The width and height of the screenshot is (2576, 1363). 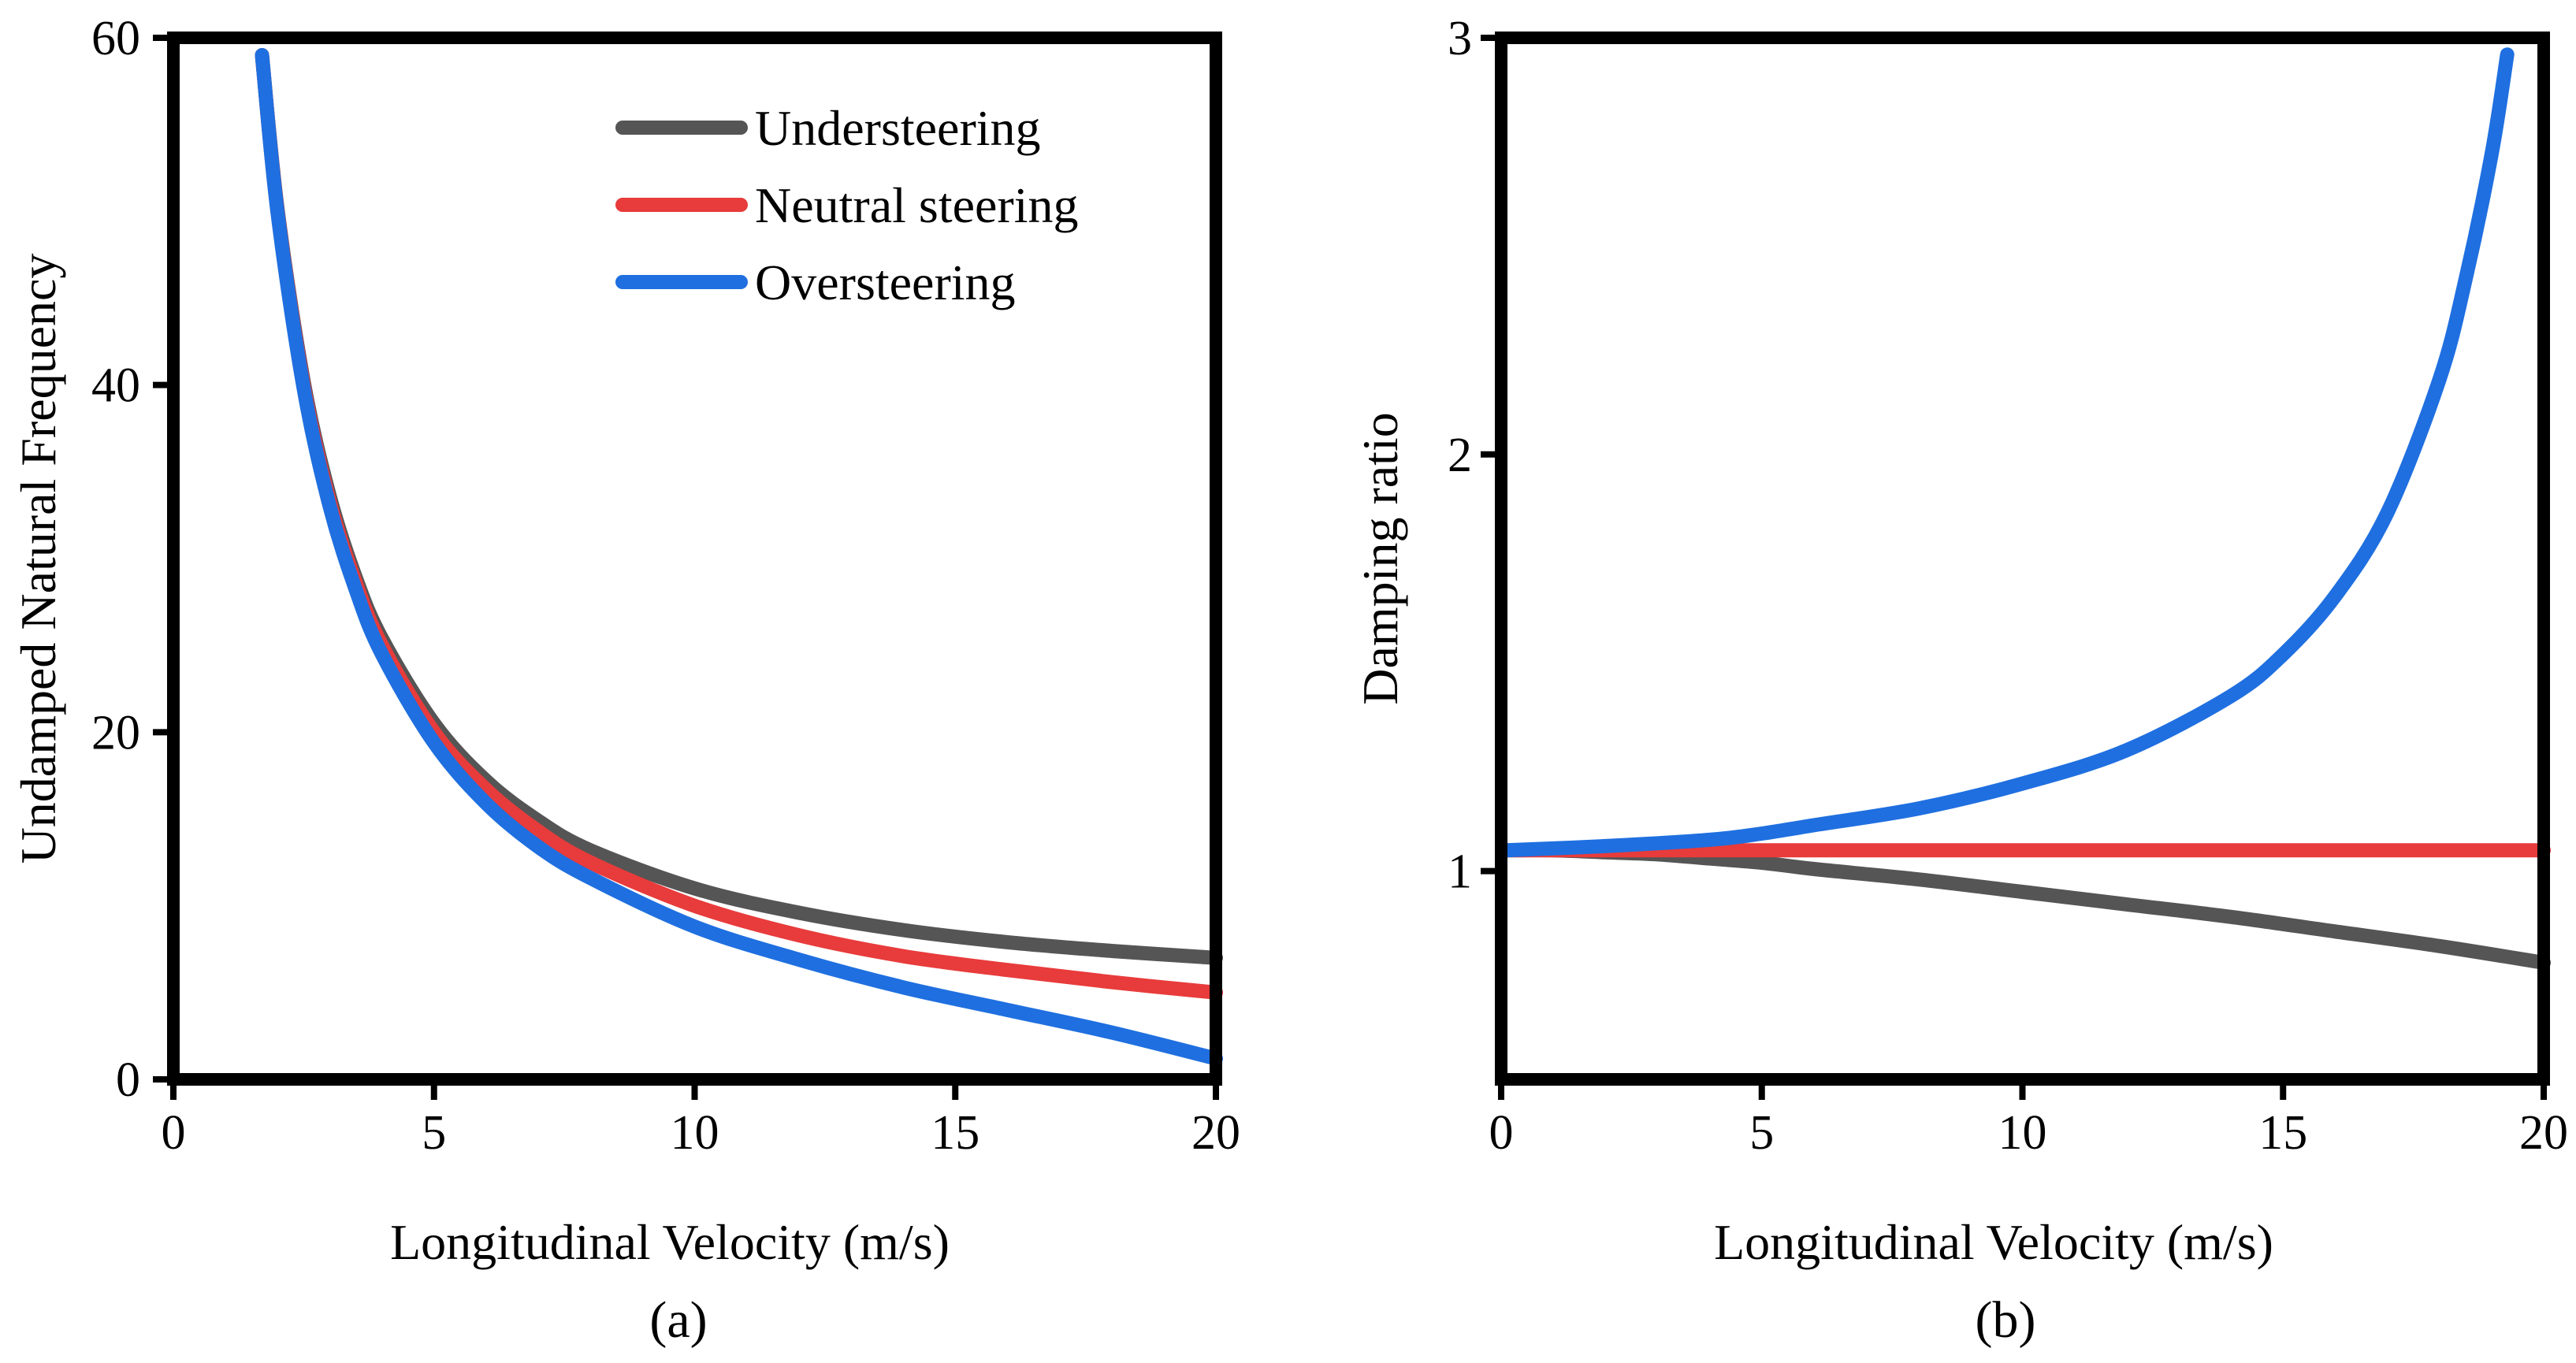 I want to click on panel-a-y-tick-label: 40, so click(x=115, y=386).